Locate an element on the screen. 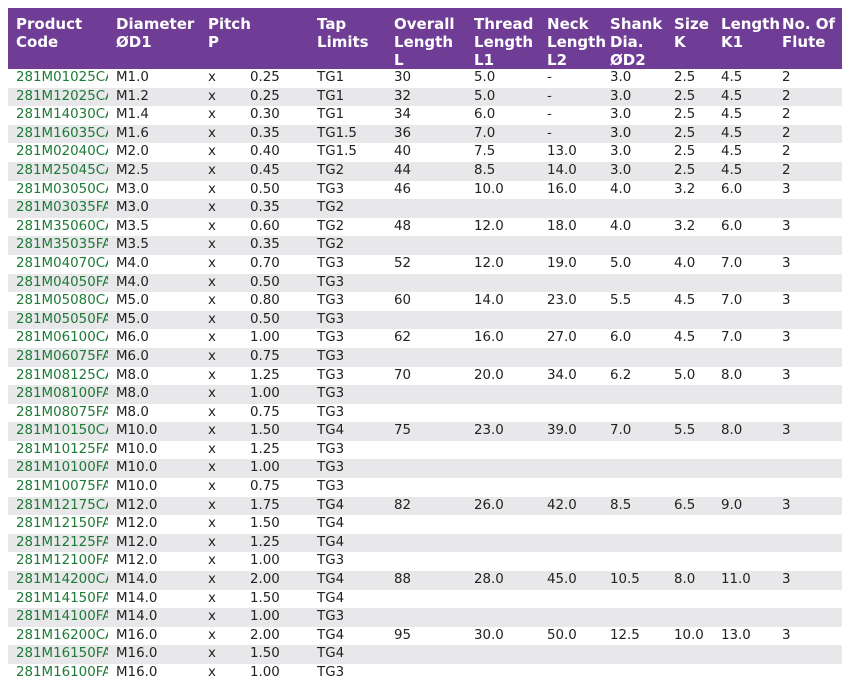 This screenshot has height=683, width=850. header-shank-dia: Shank Dia. ØD2 is located at coordinates (636, 42).